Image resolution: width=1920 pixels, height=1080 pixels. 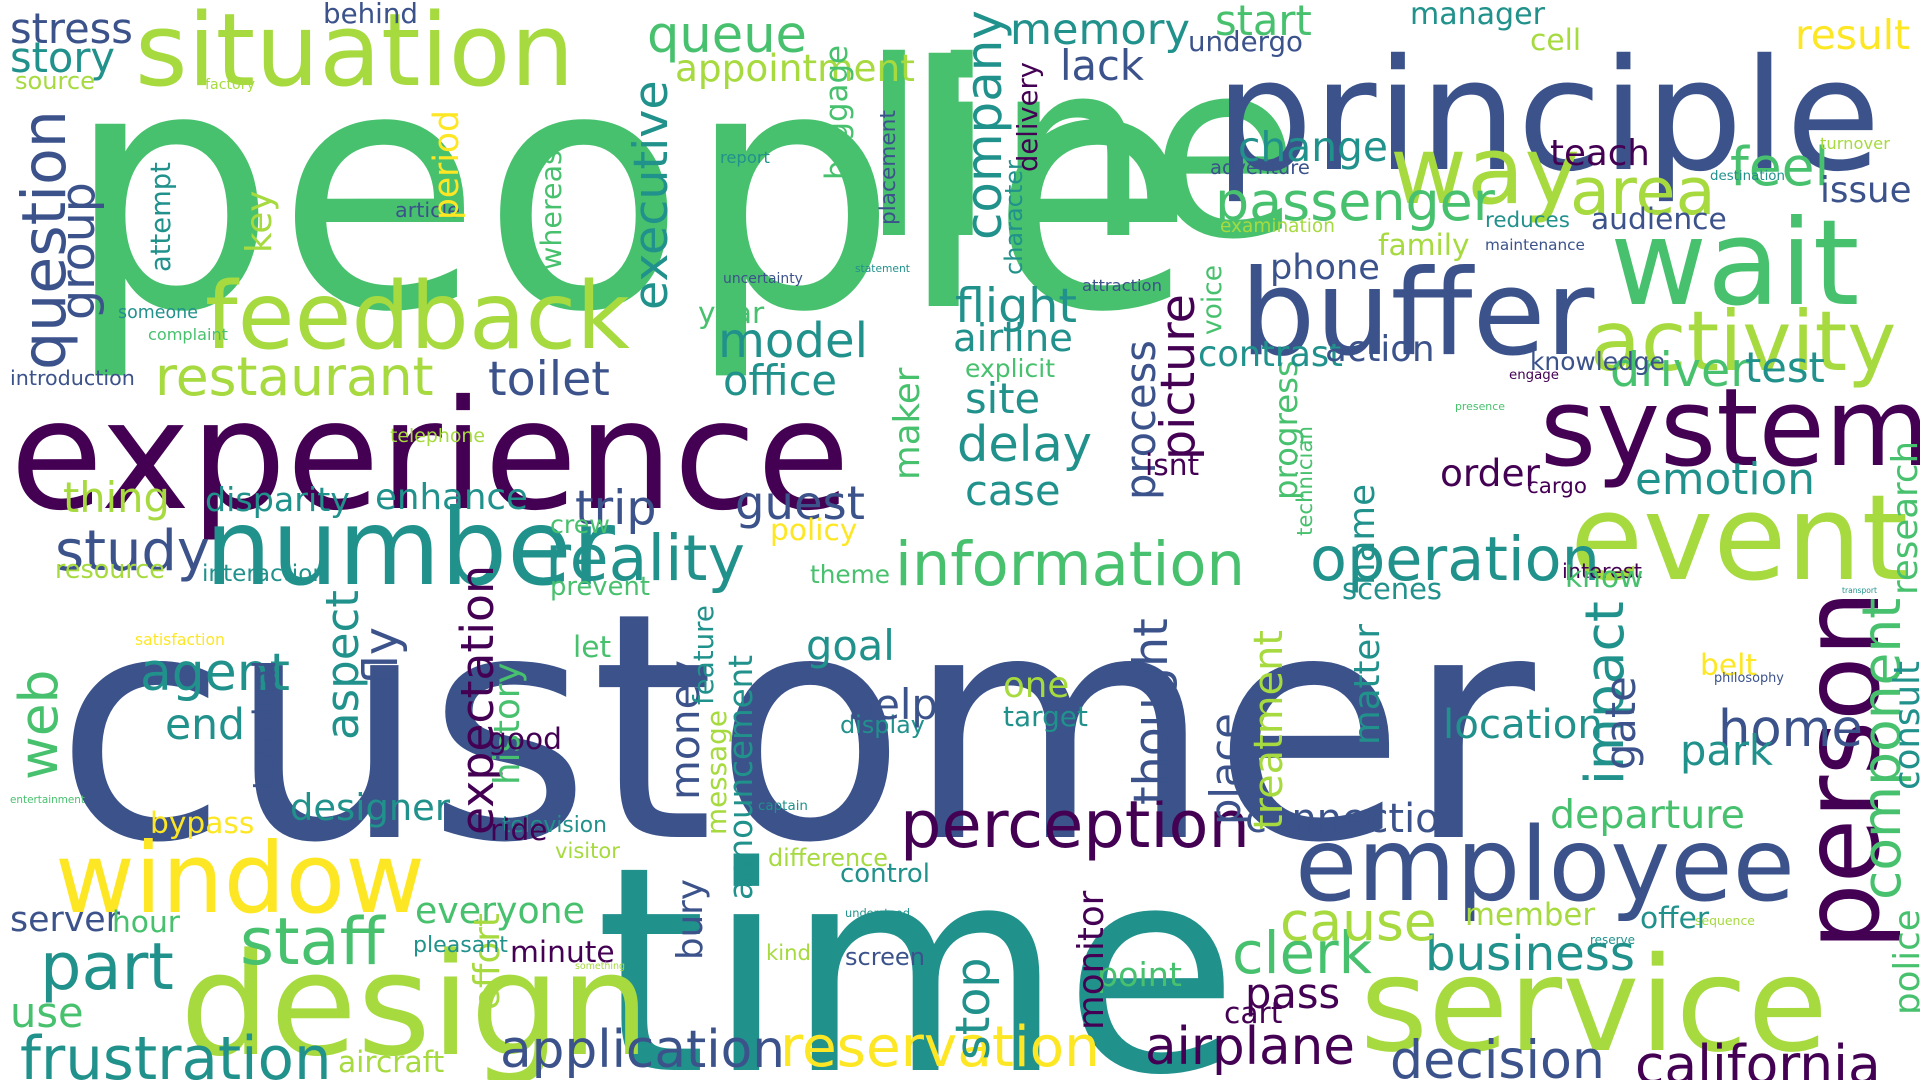 What do you see at coordinates (391, 1061) in the screenshot?
I see `word-aircraft: aircraft` at bounding box center [391, 1061].